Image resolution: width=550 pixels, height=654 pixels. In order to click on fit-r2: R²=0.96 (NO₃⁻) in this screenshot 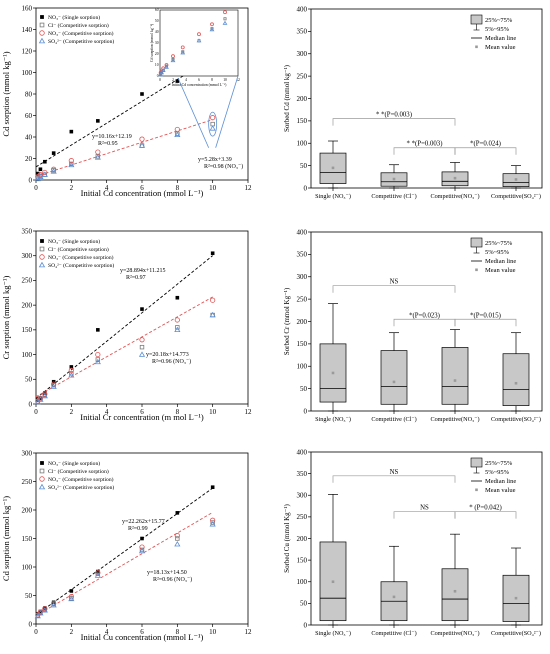, I will do `click(172, 579)`.